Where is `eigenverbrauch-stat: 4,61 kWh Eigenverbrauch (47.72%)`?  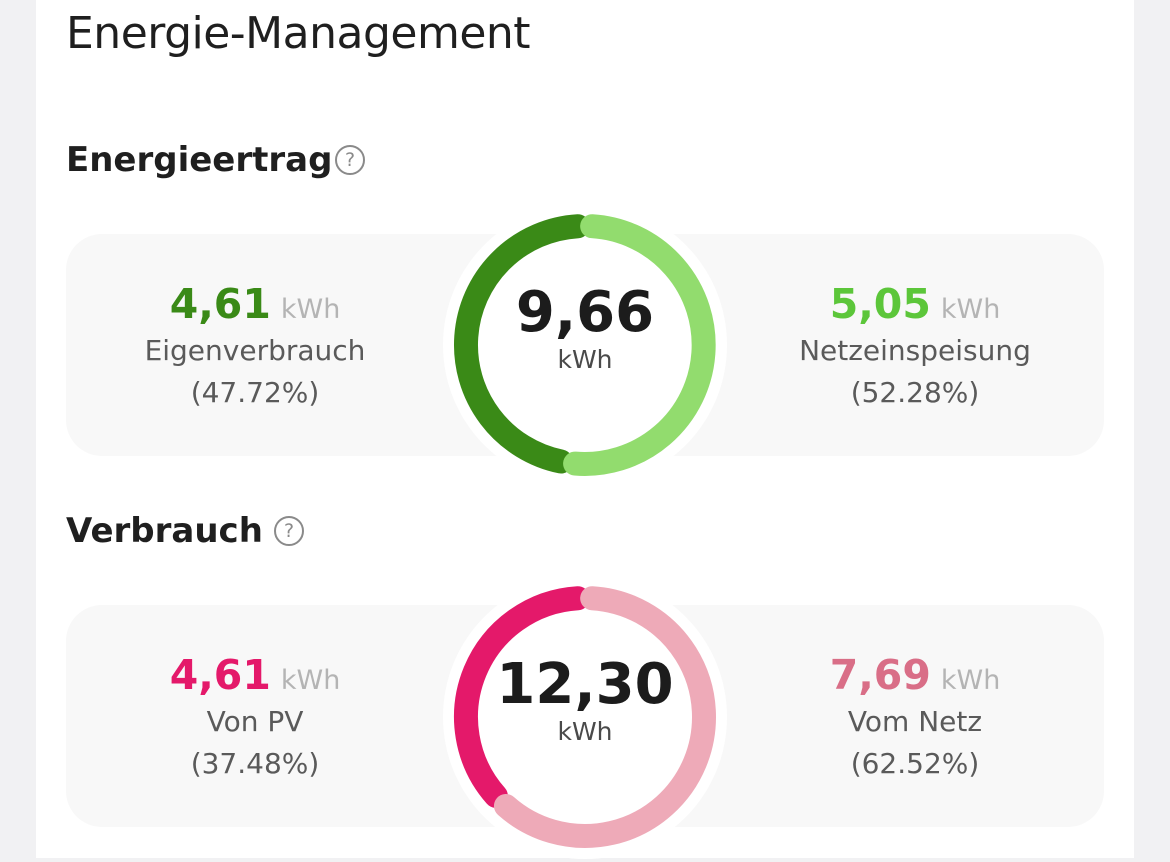
eigenverbrauch-stat: 4,61 kWh Eigenverbrauch (47.72%) is located at coordinates (255, 346).